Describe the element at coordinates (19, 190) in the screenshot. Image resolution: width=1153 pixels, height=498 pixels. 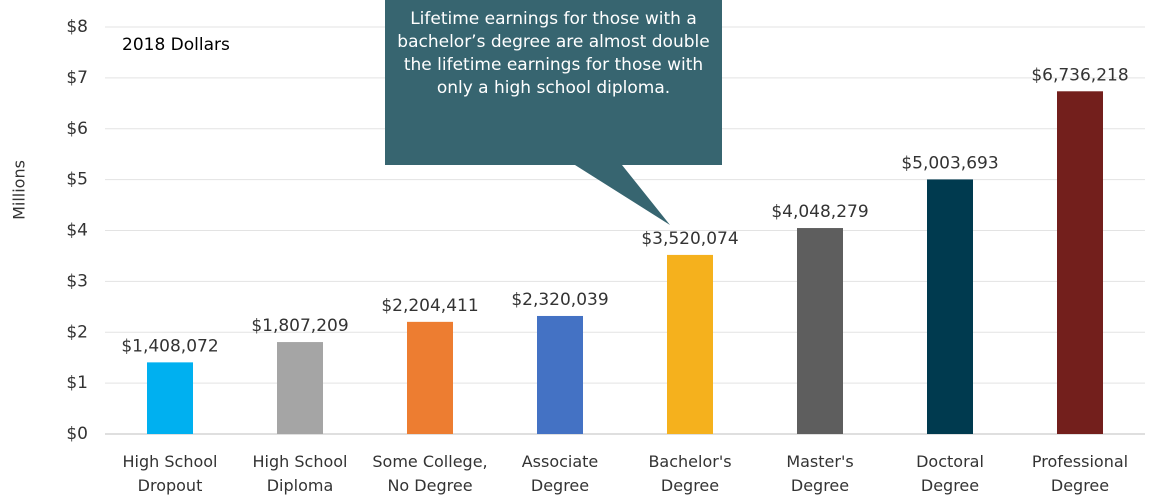
I see `y-axis-label: Millions` at that location.